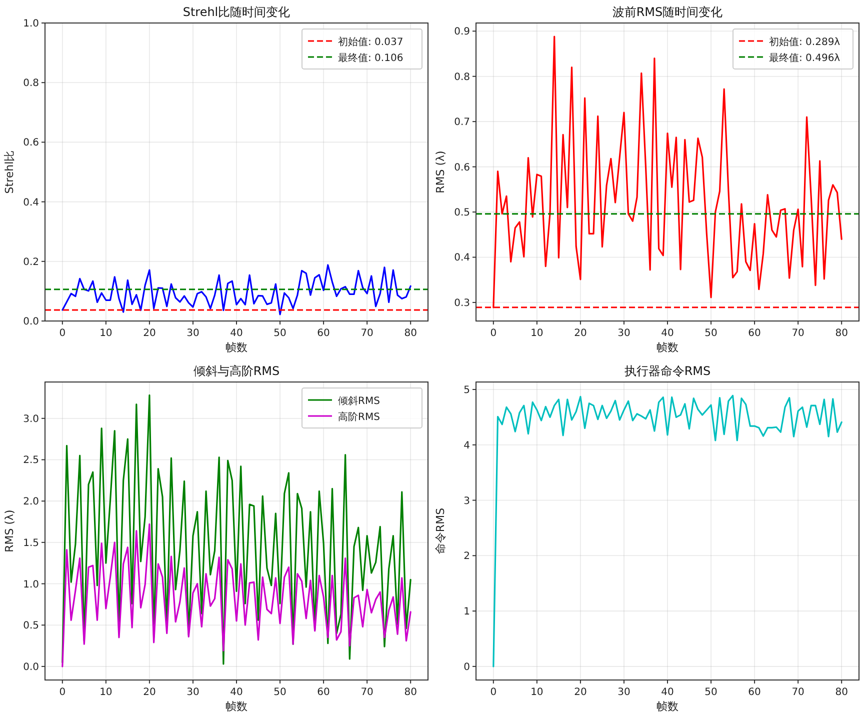 The height and width of the screenshot is (720, 865). What do you see at coordinates (236, 12) in the screenshot?
I see `chart-title: Strehl比随时间变化` at bounding box center [236, 12].